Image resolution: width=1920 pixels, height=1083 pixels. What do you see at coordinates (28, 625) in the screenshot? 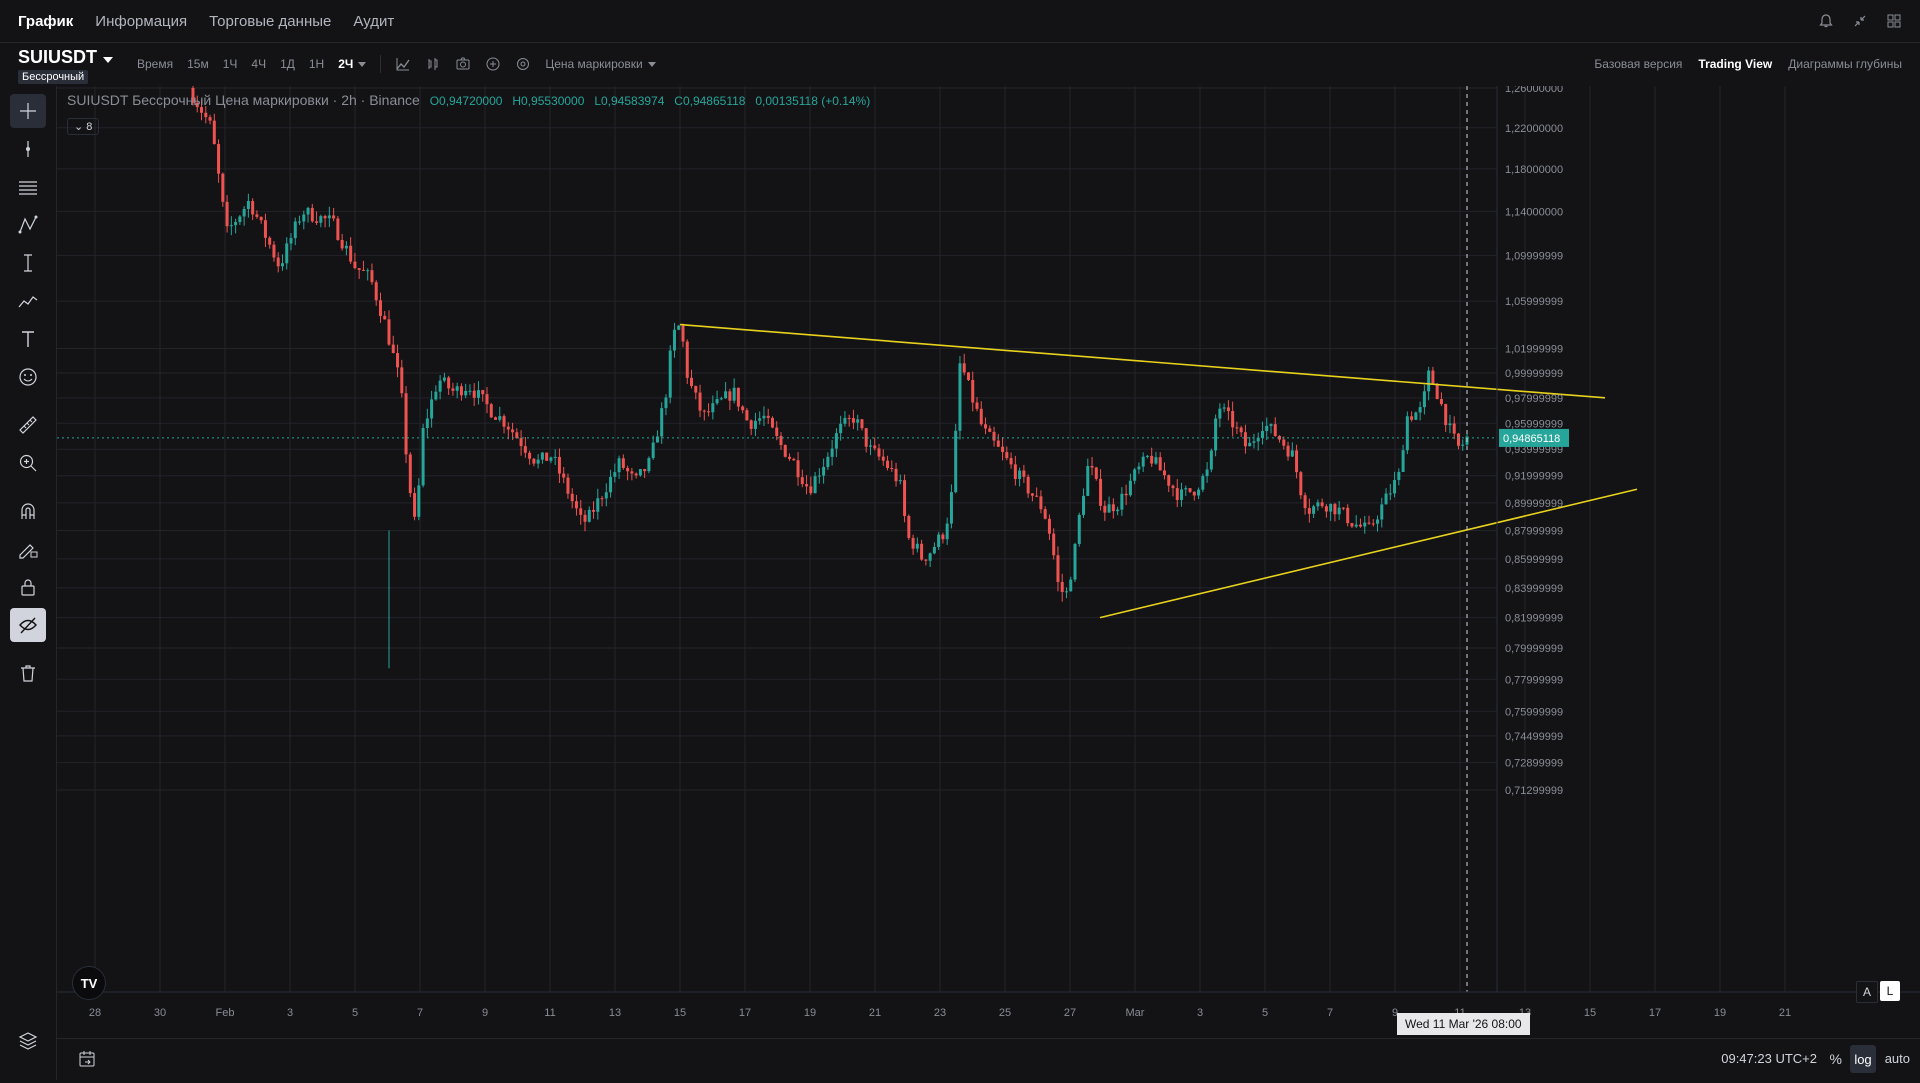
I see `hide-drawings-icon` at bounding box center [28, 625].